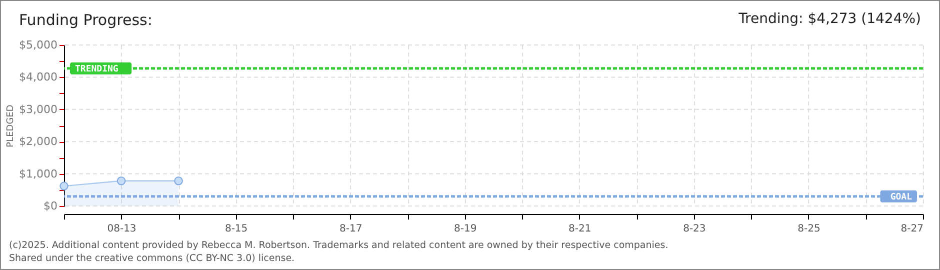 The height and width of the screenshot is (270, 940). What do you see at coordinates (51, 206) in the screenshot?
I see `y-tick-label: $0` at bounding box center [51, 206].